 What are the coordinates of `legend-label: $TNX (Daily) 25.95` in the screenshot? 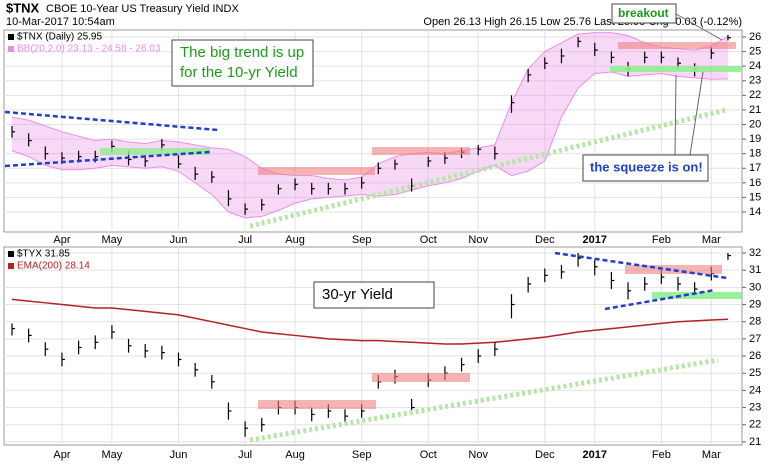 It's located at (59, 37).